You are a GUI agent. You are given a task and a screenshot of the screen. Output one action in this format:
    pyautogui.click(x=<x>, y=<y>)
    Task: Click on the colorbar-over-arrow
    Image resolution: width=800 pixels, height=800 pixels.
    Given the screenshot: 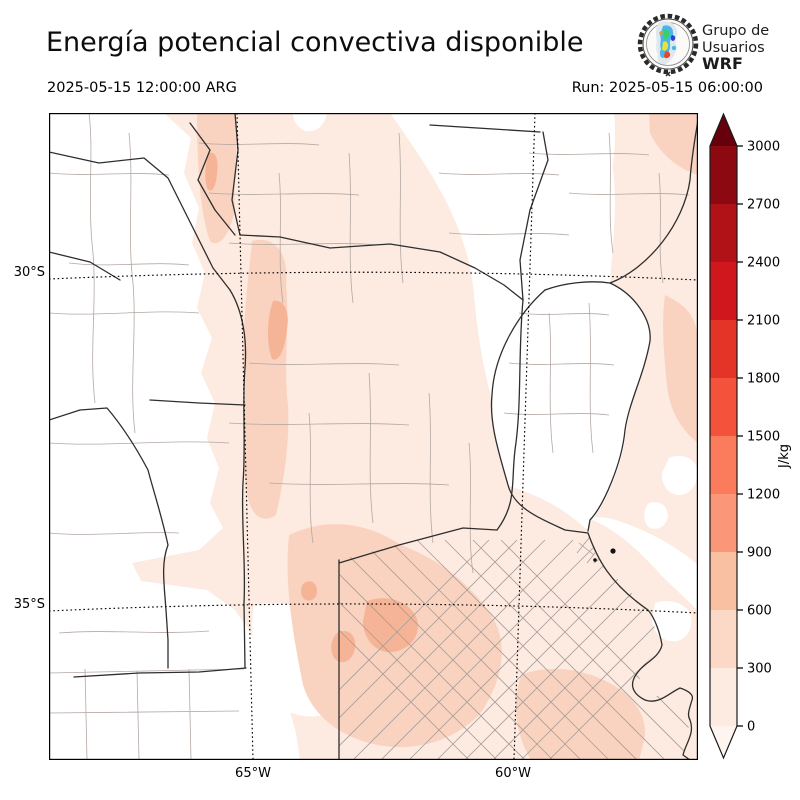 What is the action you would take?
    pyautogui.click(x=723, y=130)
    